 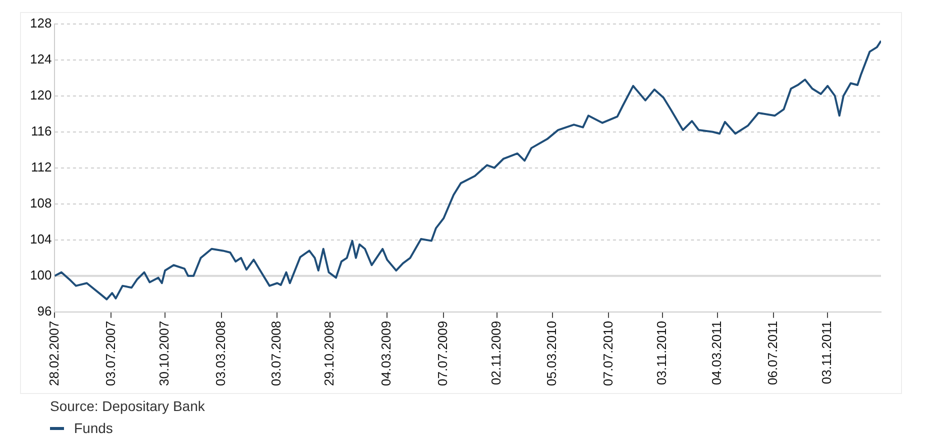 I want to click on x-tick-label: 03.07.2007, so click(x=110, y=353).